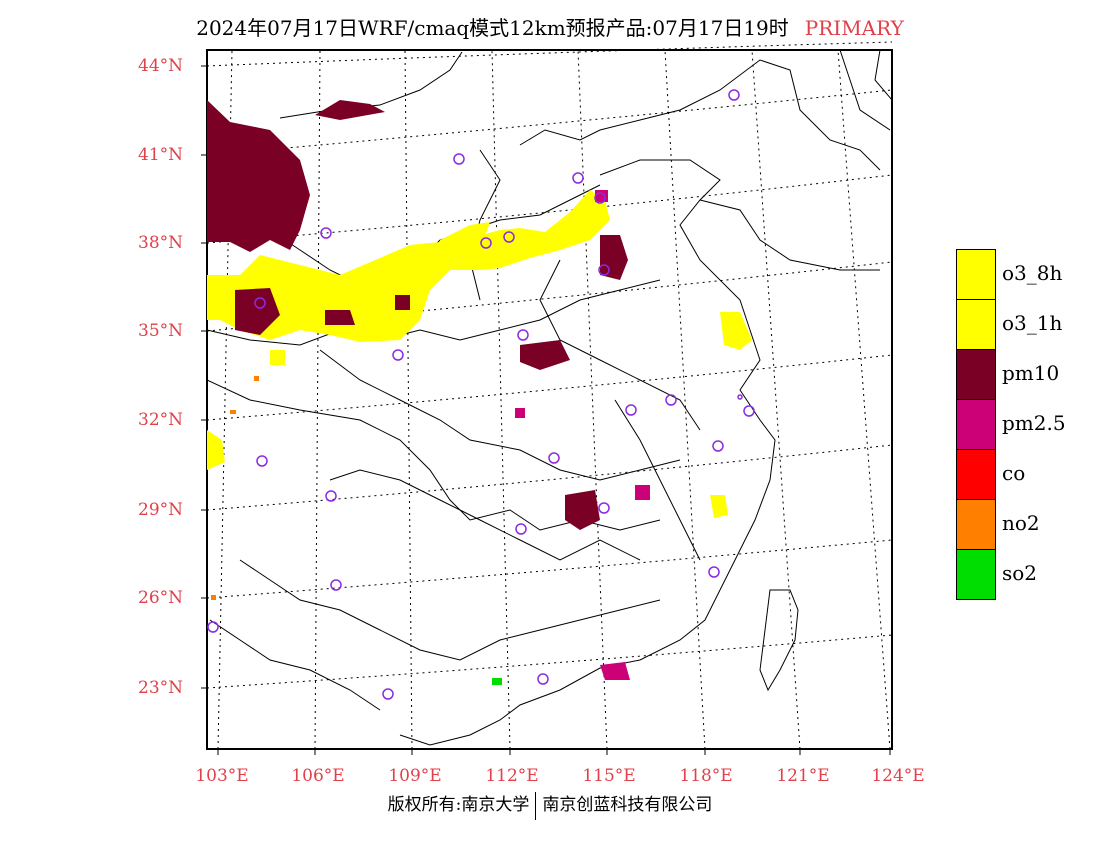  Describe the element at coordinates (402, 302) in the screenshot. I see `pm10-area-shanxi` at that location.